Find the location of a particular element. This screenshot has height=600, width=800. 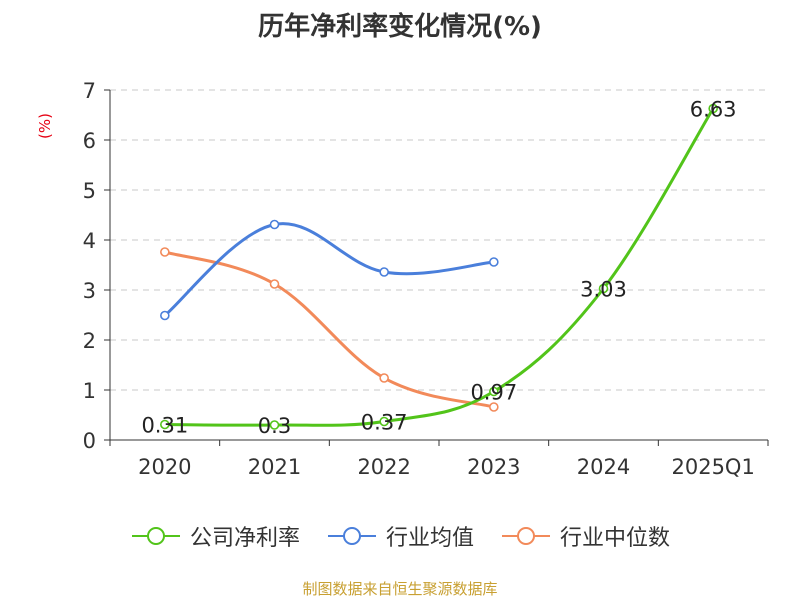

y-tick-label: 1 is located at coordinates (89, 391).